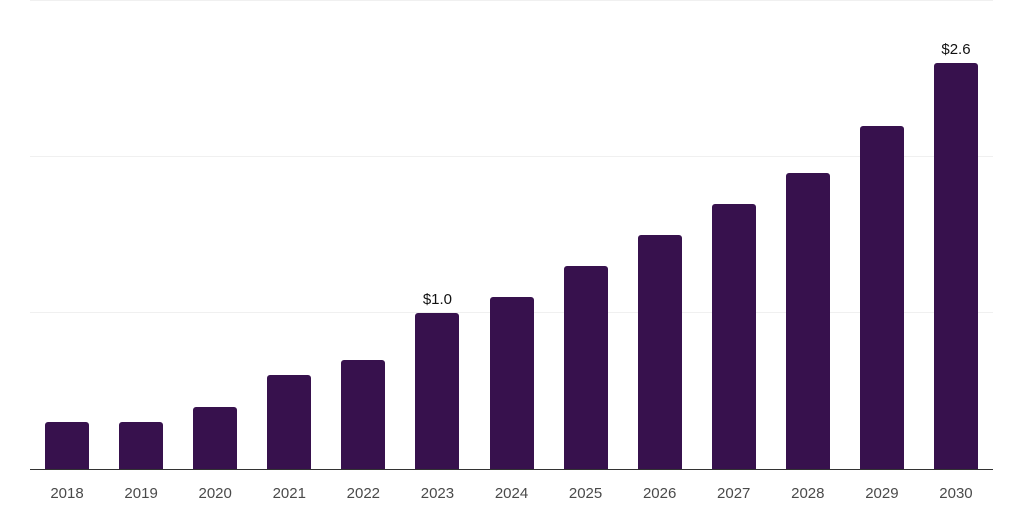  What do you see at coordinates (511, 383) in the screenshot?
I see `bar-2024` at bounding box center [511, 383].